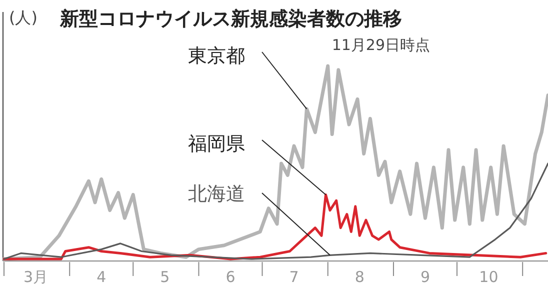  Describe the element at coordinates (216, 144) in the screenshot. I see `text: 福岡県` at that location.